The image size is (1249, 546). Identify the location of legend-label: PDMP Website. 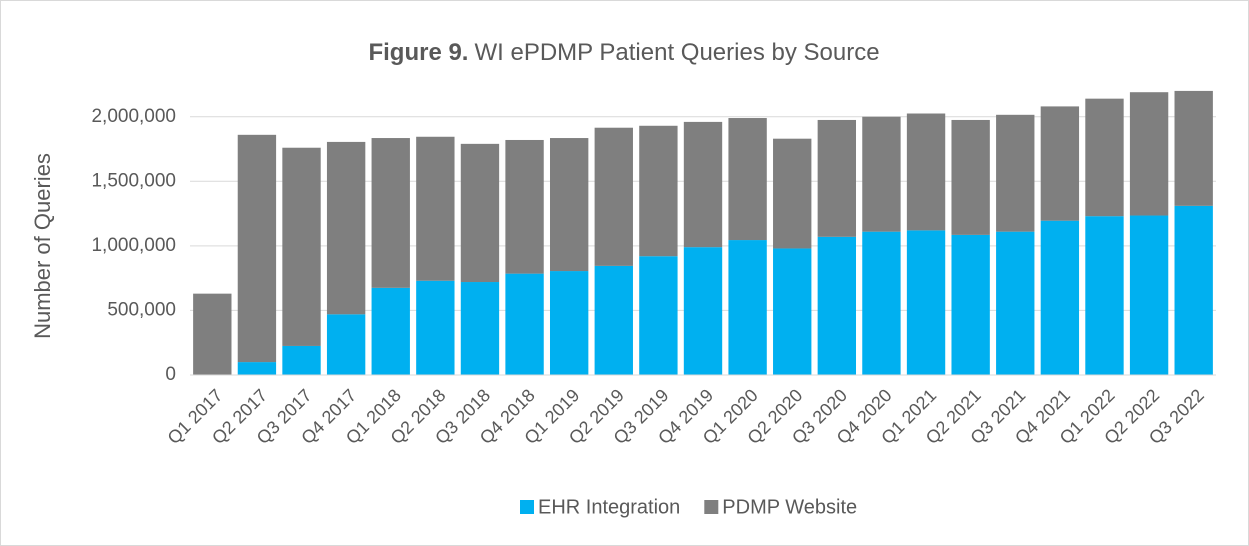
(789, 507).